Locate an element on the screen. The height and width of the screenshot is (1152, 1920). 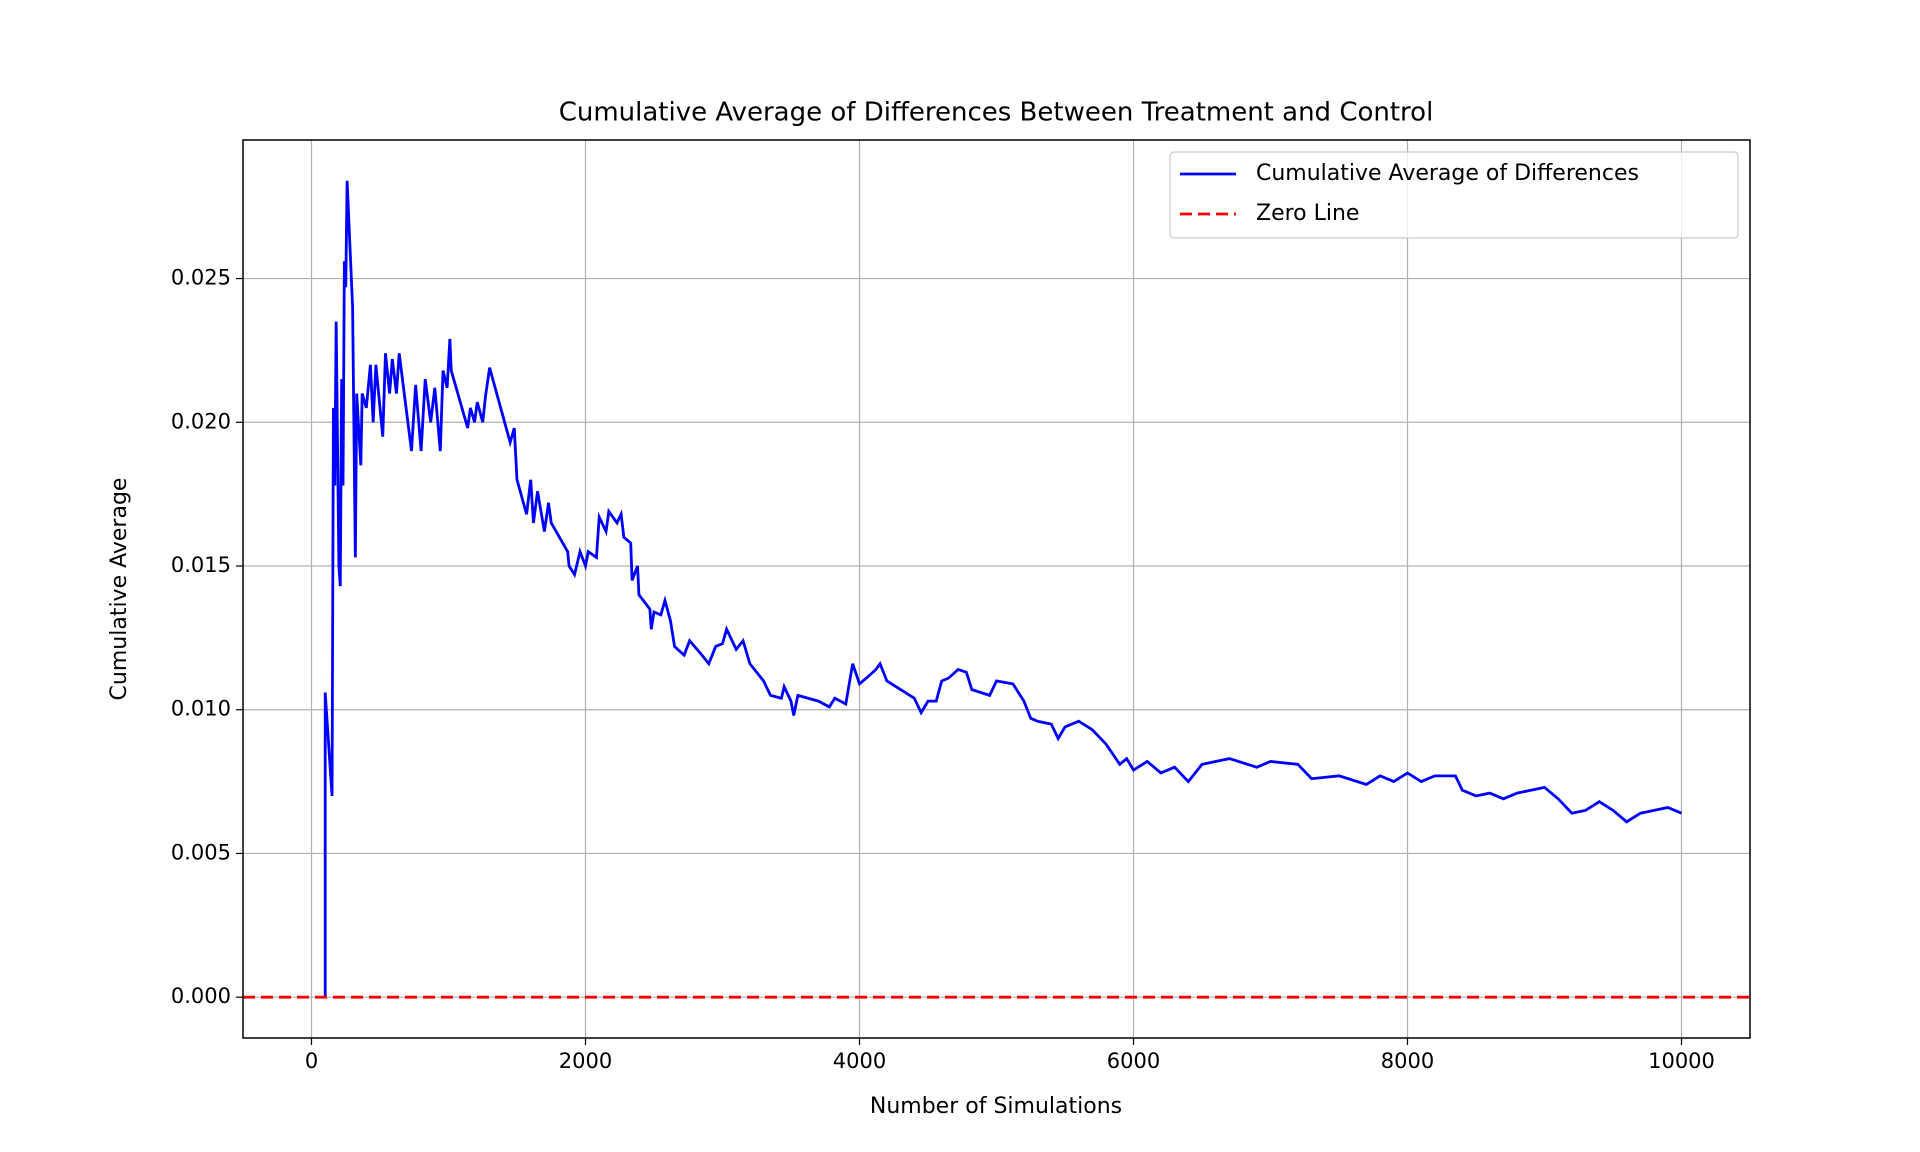
x-tick-label: 6000 is located at coordinates (1133, 1061).